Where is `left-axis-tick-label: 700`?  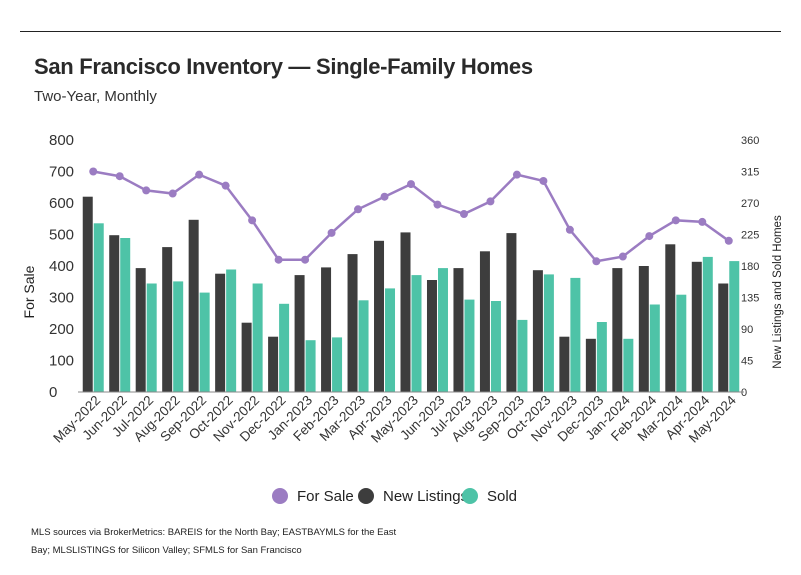
left-axis-tick-label: 700 is located at coordinates (61, 172).